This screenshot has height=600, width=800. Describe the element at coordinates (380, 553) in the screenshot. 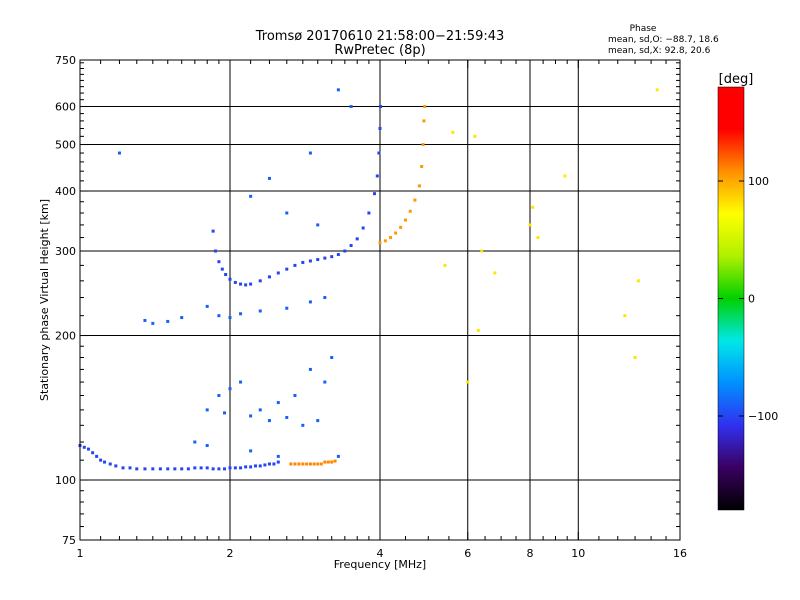

I see `x-tick-label: 4` at that location.